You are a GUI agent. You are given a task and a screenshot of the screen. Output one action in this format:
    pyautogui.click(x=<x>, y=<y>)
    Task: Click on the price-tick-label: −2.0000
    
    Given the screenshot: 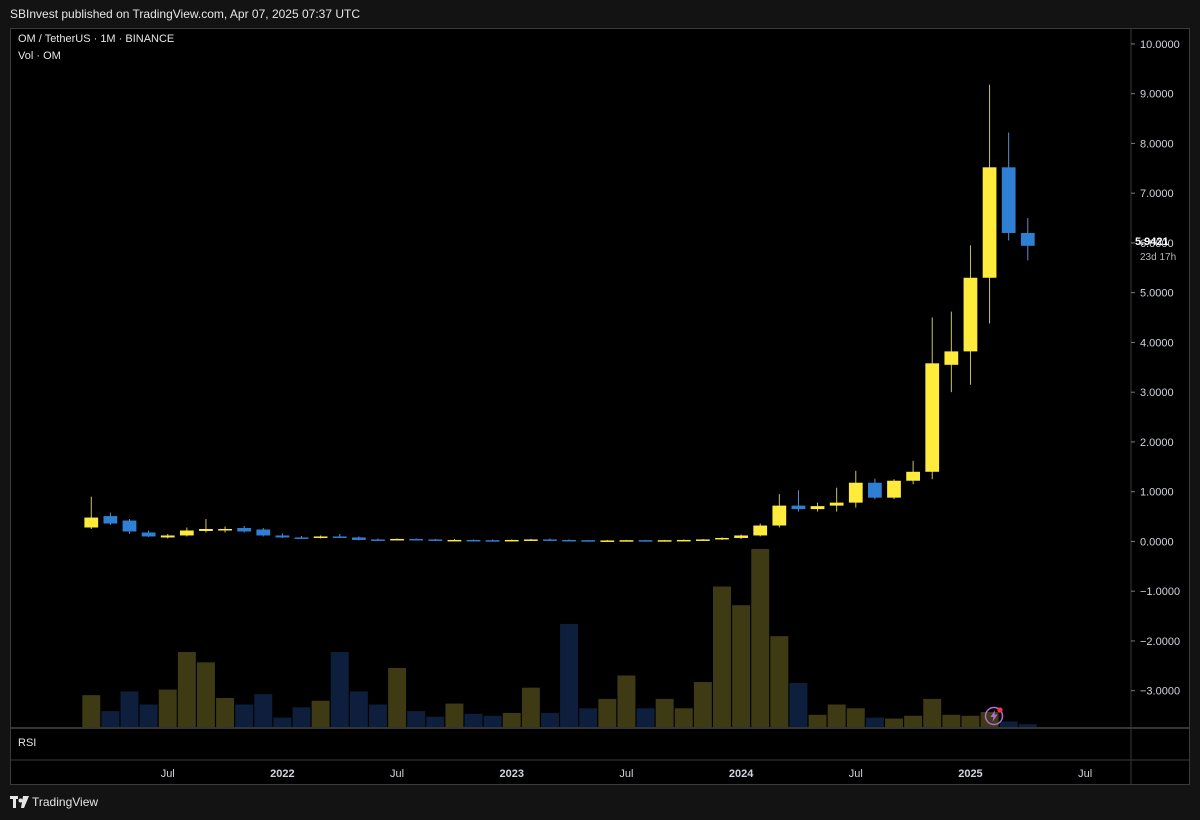 What is the action you would take?
    pyautogui.click(x=1160, y=642)
    